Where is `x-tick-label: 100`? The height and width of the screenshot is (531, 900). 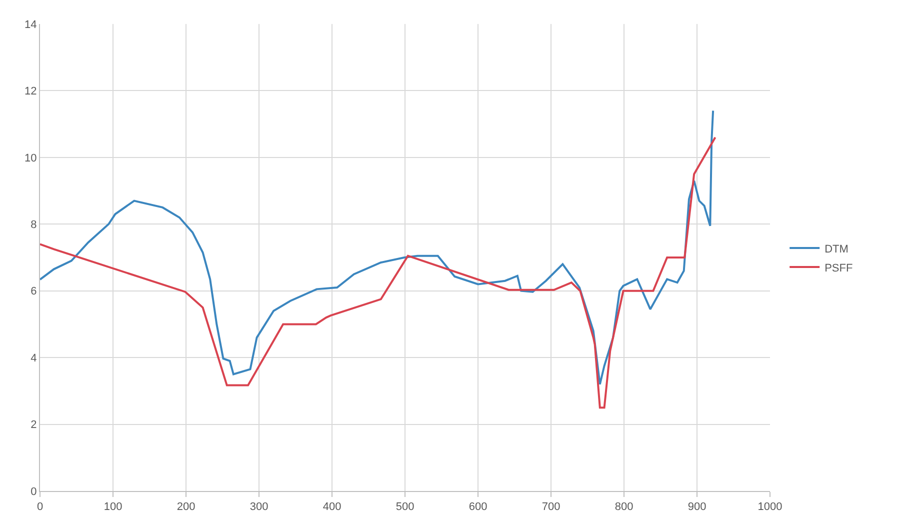
x-tick-label: 100 is located at coordinates (113, 507).